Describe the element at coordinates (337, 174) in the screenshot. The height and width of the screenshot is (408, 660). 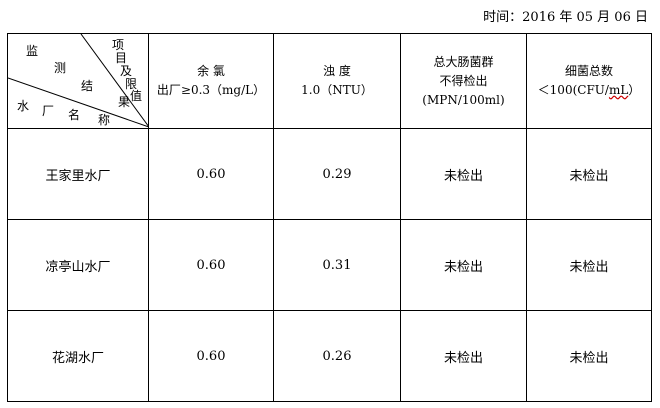
I see `turbidity-value: 0.29` at that location.